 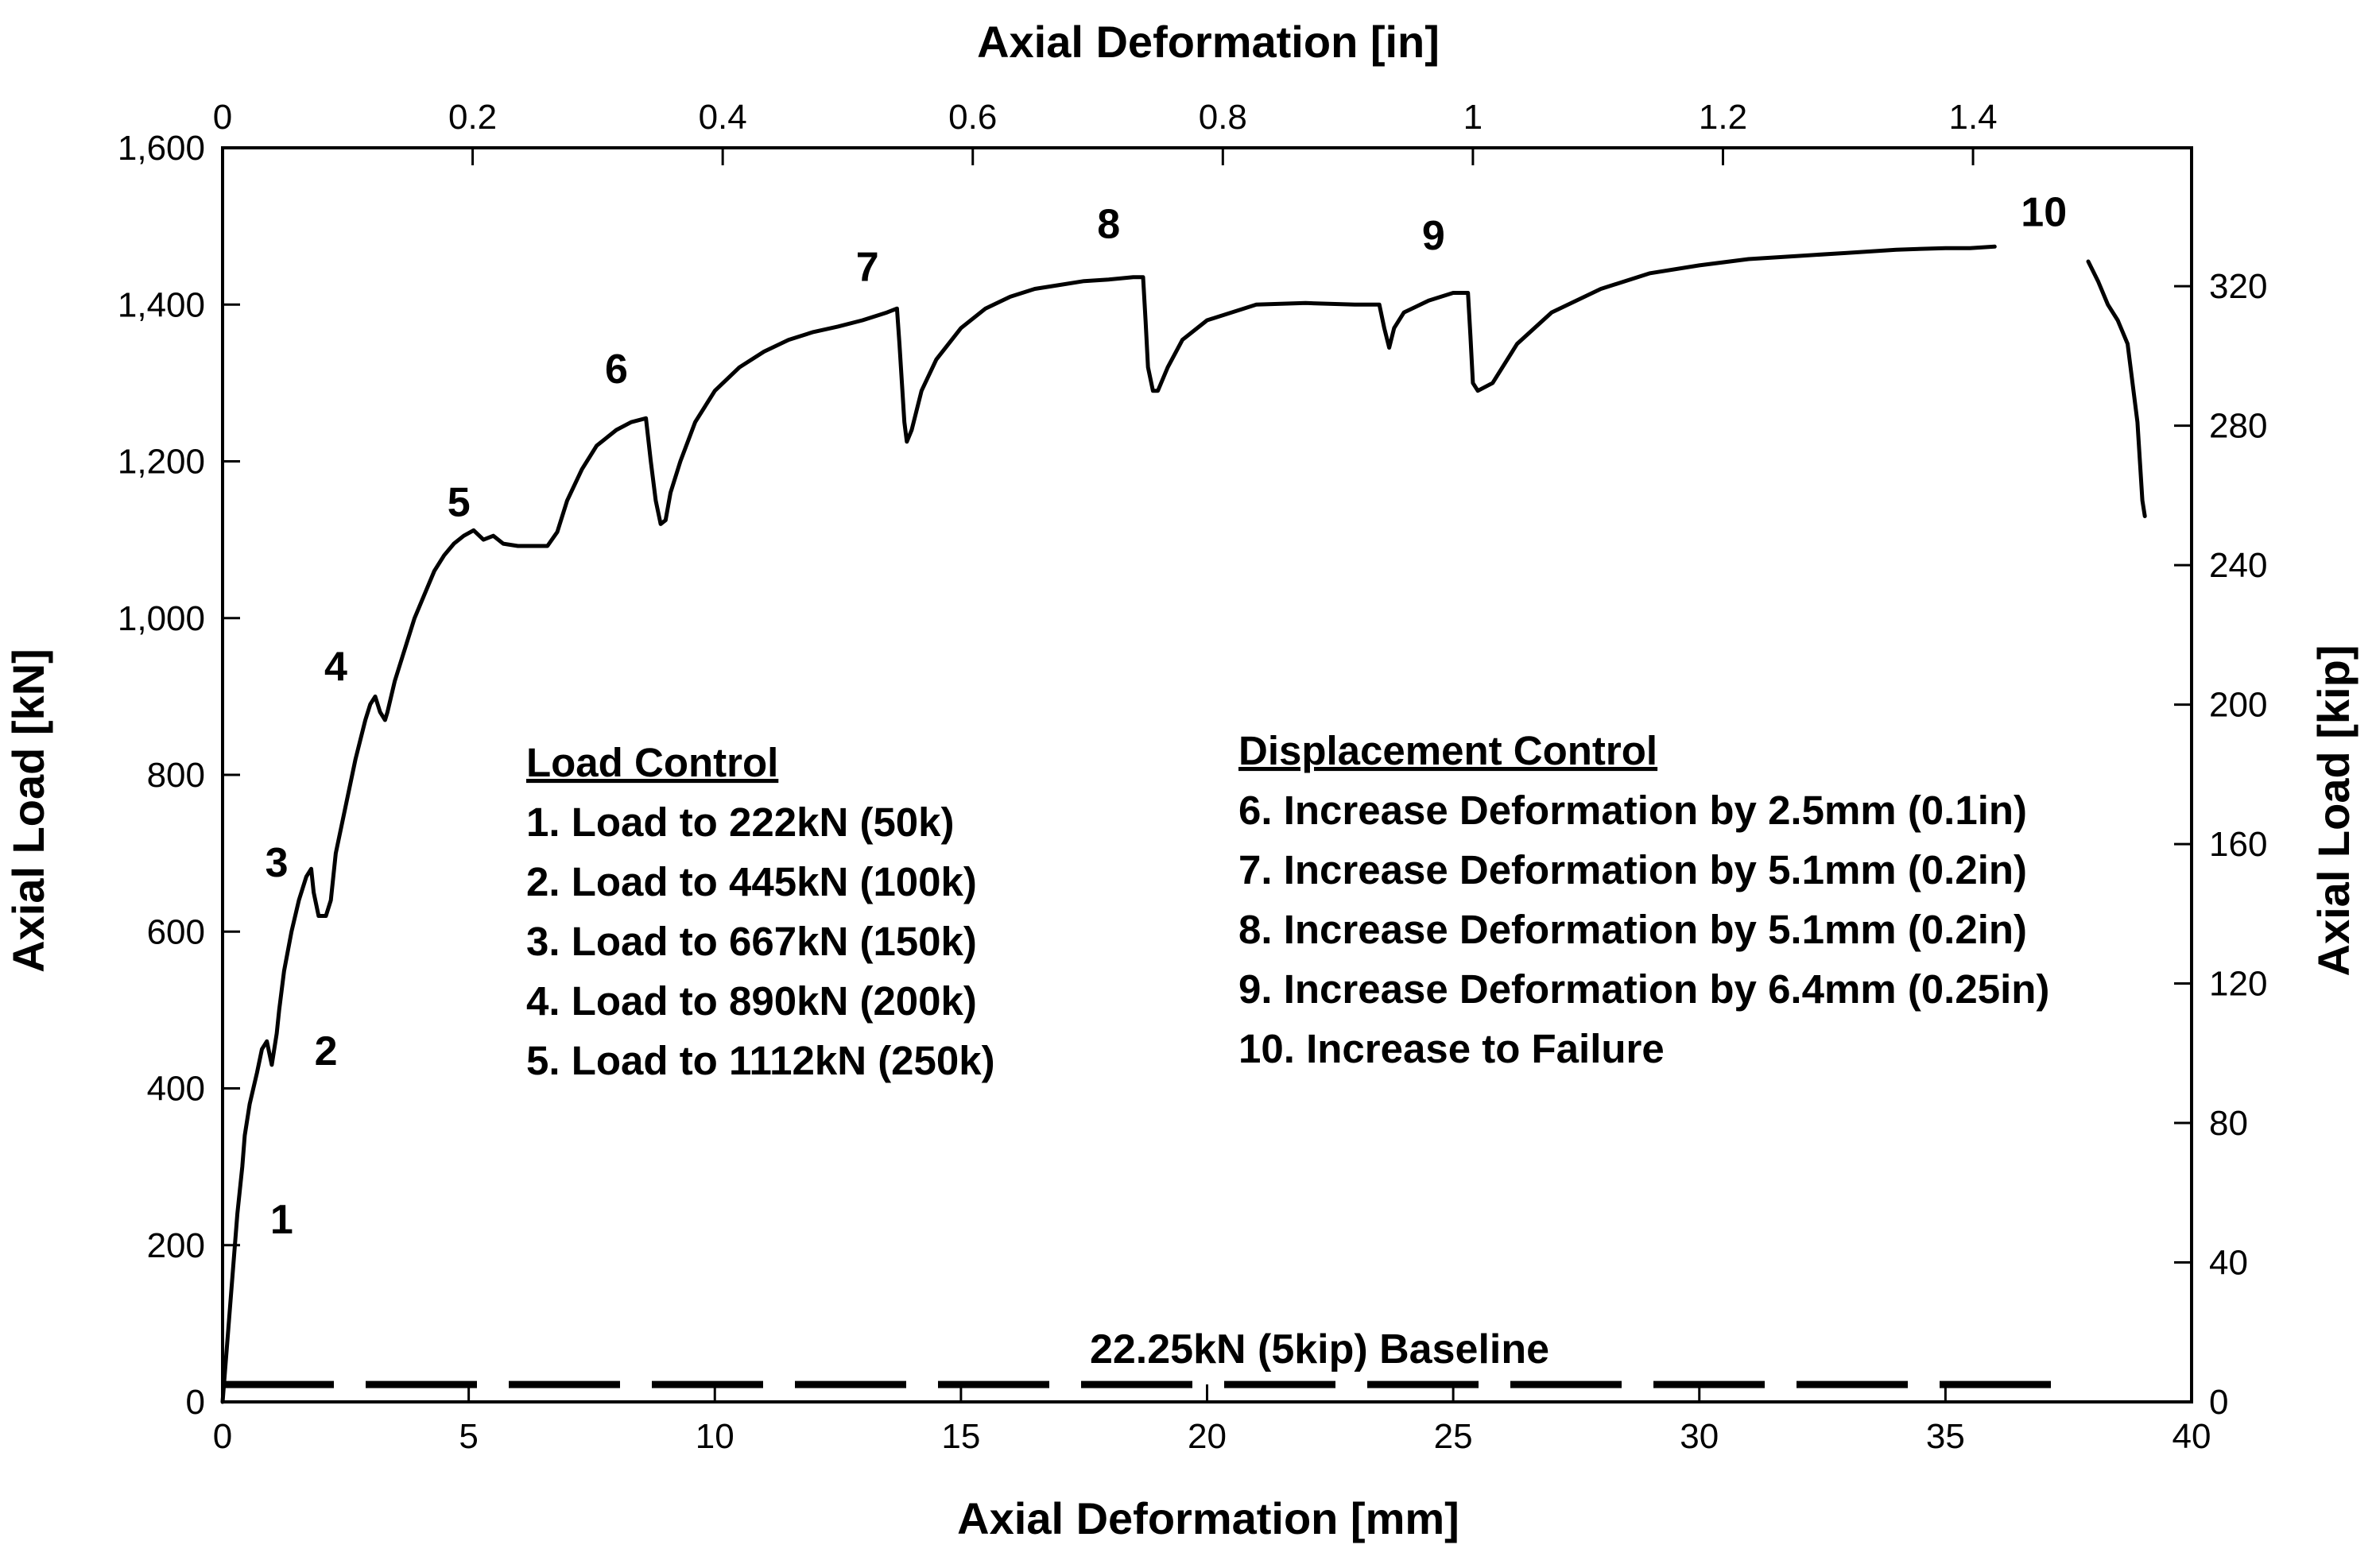 I want to click on y2-tick-label: 40, so click(x=2228, y=1263).